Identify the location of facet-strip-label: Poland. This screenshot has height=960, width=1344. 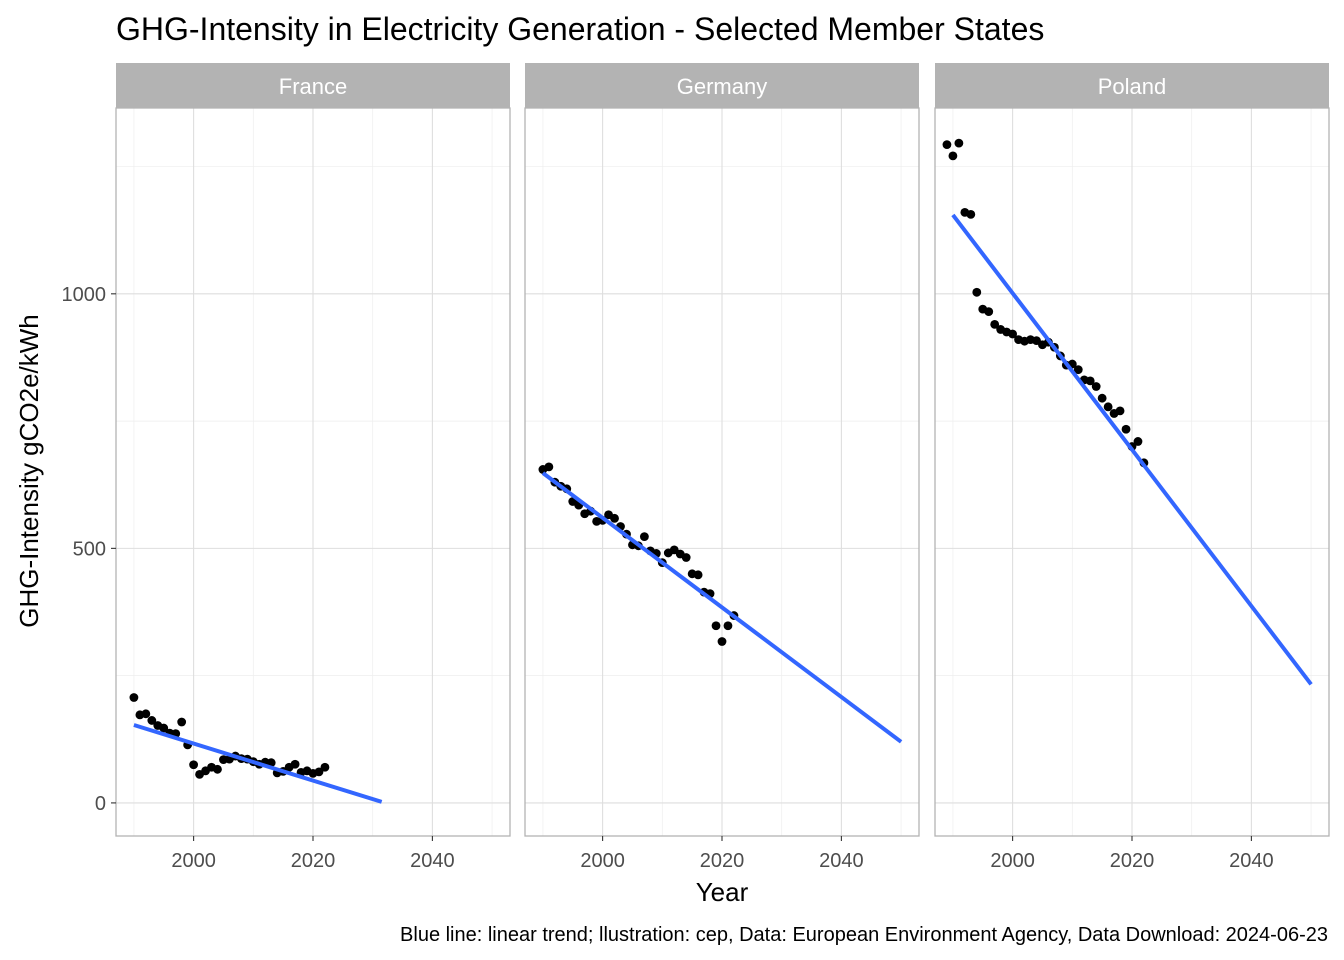
(1132, 86).